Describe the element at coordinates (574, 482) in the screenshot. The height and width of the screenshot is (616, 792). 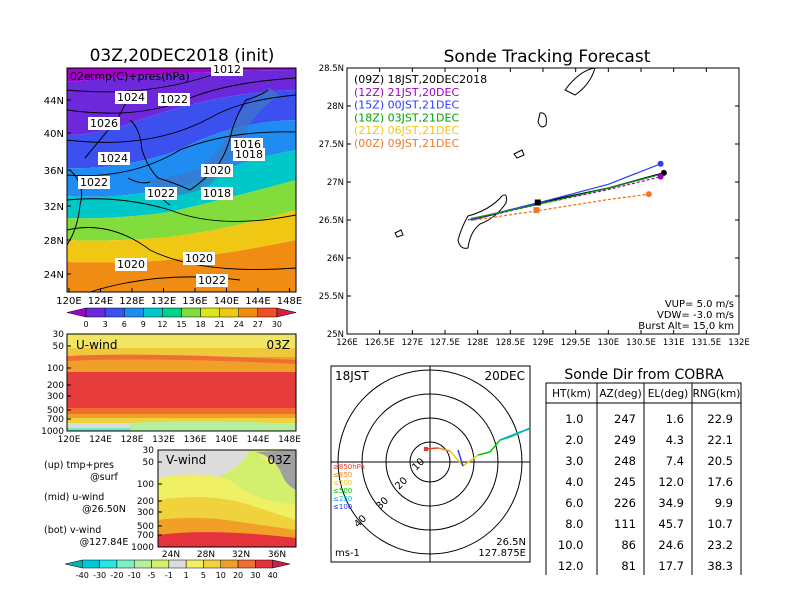
I see `table-cell: 4.0` at that location.